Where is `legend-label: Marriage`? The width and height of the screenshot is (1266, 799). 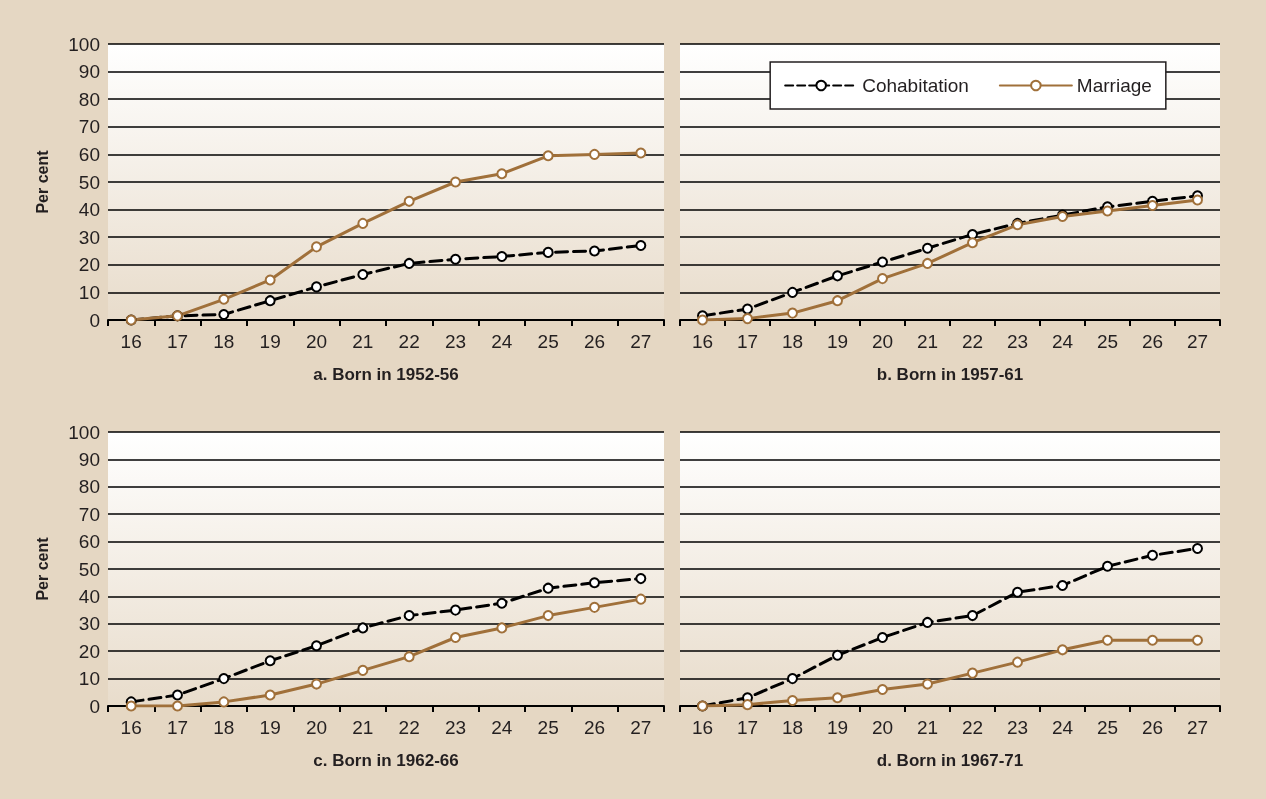 legend-label: Marriage is located at coordinates (1114, 85).